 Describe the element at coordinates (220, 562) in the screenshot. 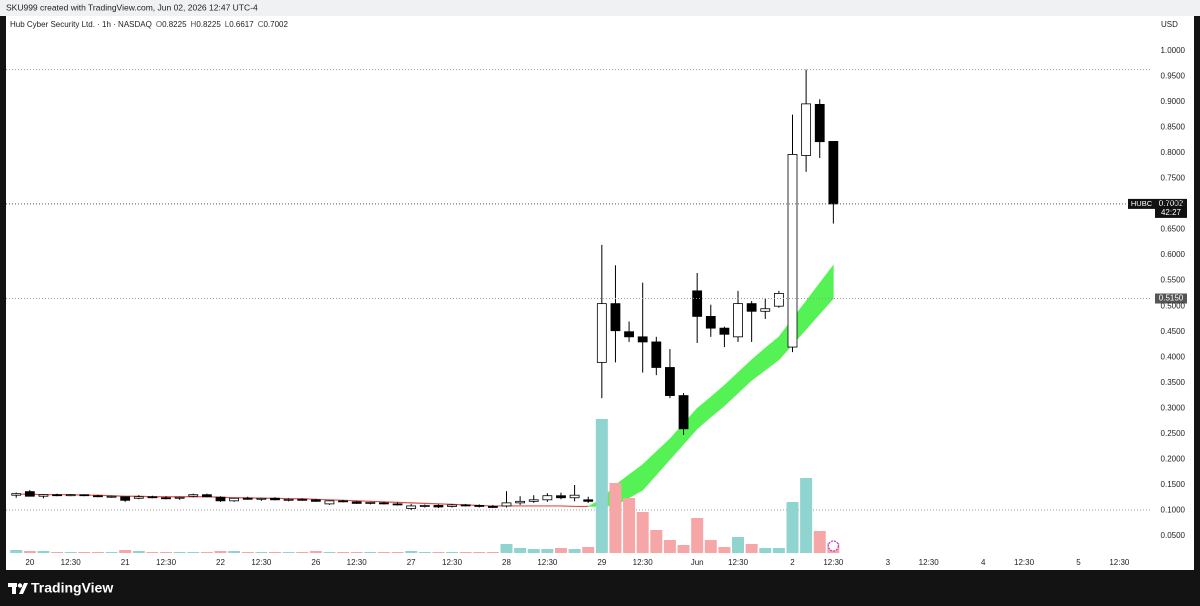

I see `x-tick-label: 22` at that location.